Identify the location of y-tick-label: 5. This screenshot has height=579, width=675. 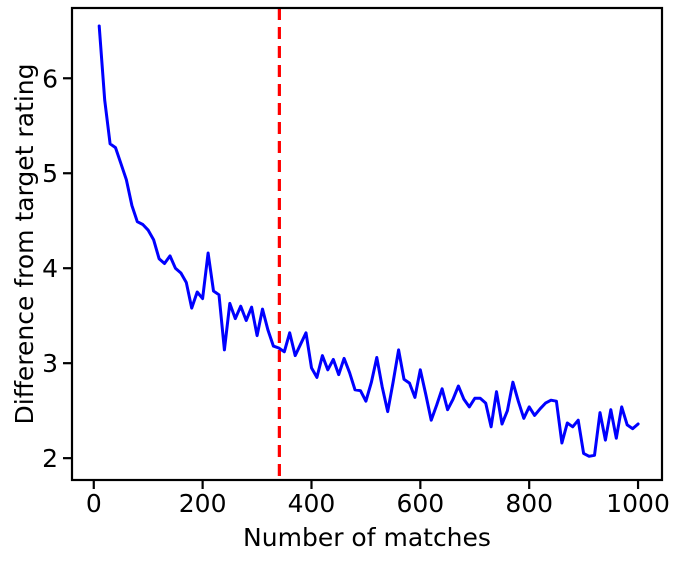
(50, 173).